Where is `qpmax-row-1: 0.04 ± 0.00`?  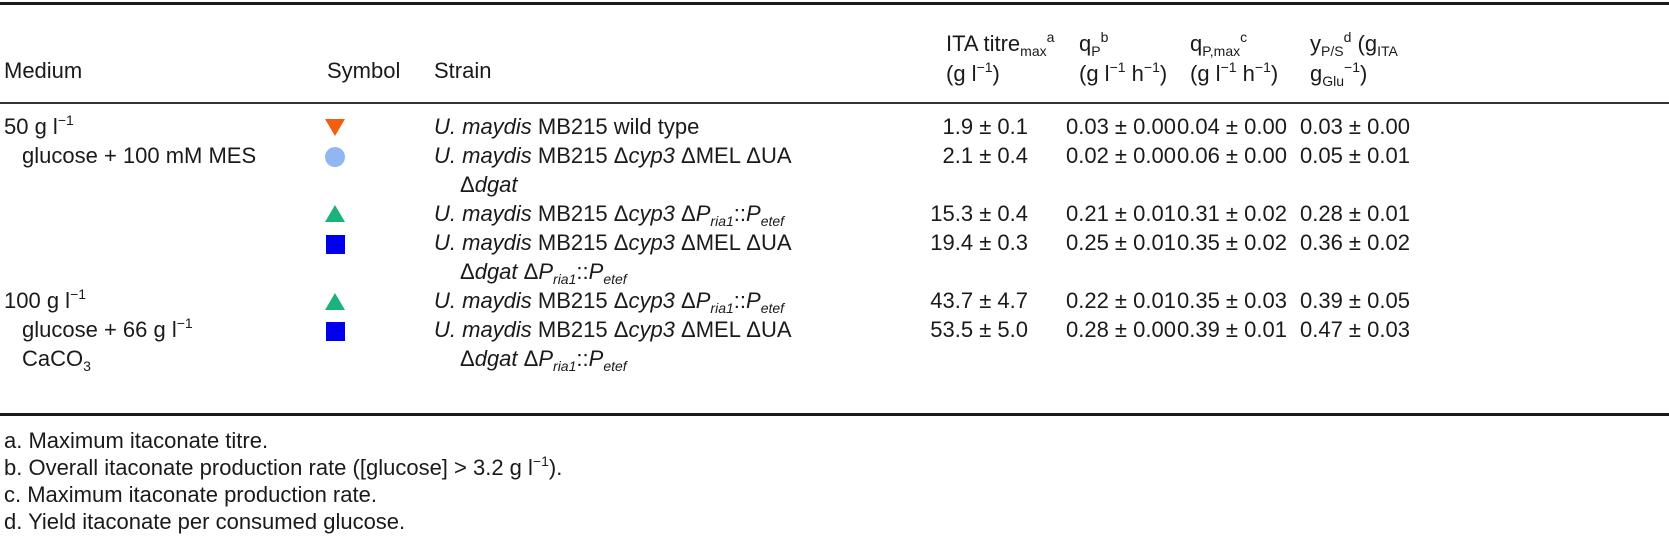 qpmax-row-1: 0.04 ± 0.00 is located at coordinates (1232, 126).